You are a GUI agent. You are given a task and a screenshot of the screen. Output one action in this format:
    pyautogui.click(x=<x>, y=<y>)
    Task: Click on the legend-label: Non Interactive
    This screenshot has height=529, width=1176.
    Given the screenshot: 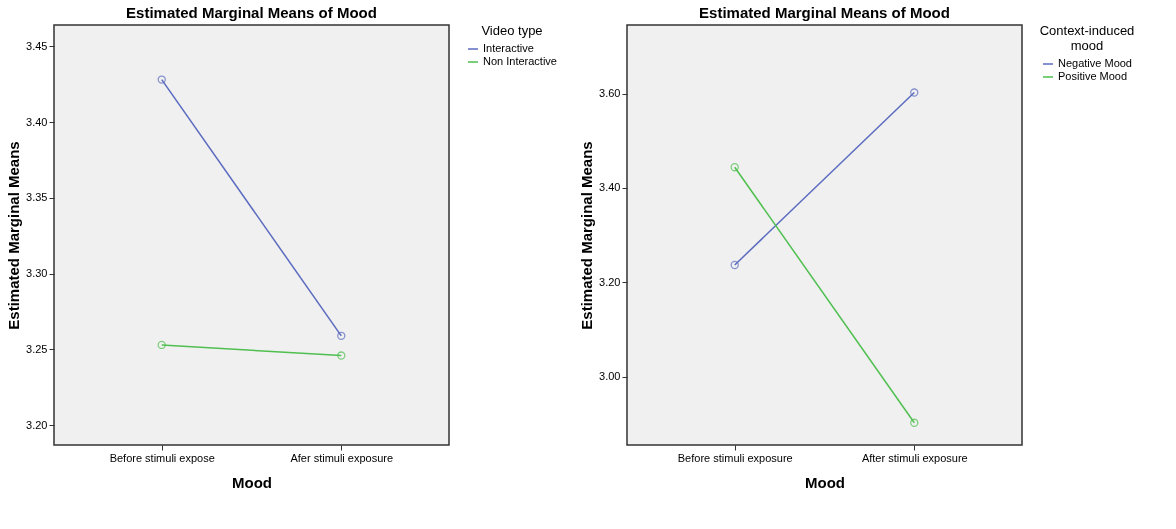 What is the action you would take?
    pyautogui.click(x=520, y=61)
    